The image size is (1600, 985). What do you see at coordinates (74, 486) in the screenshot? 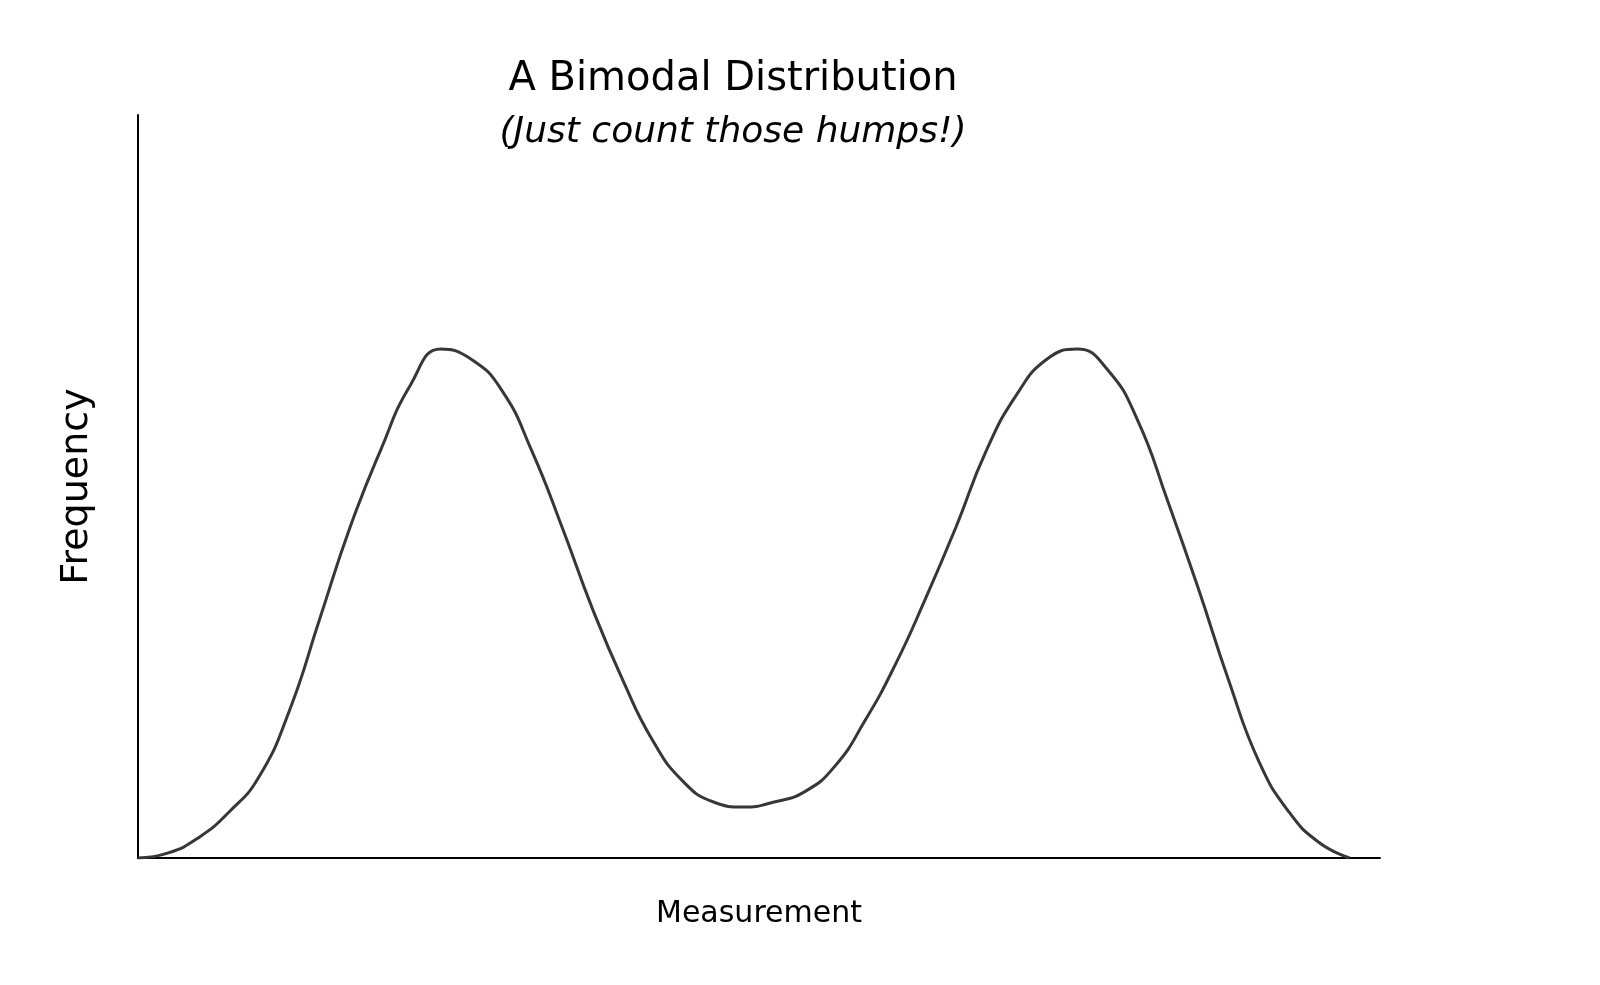
I see `y-axis-title: Frequency` at bounding box center [74, 486].